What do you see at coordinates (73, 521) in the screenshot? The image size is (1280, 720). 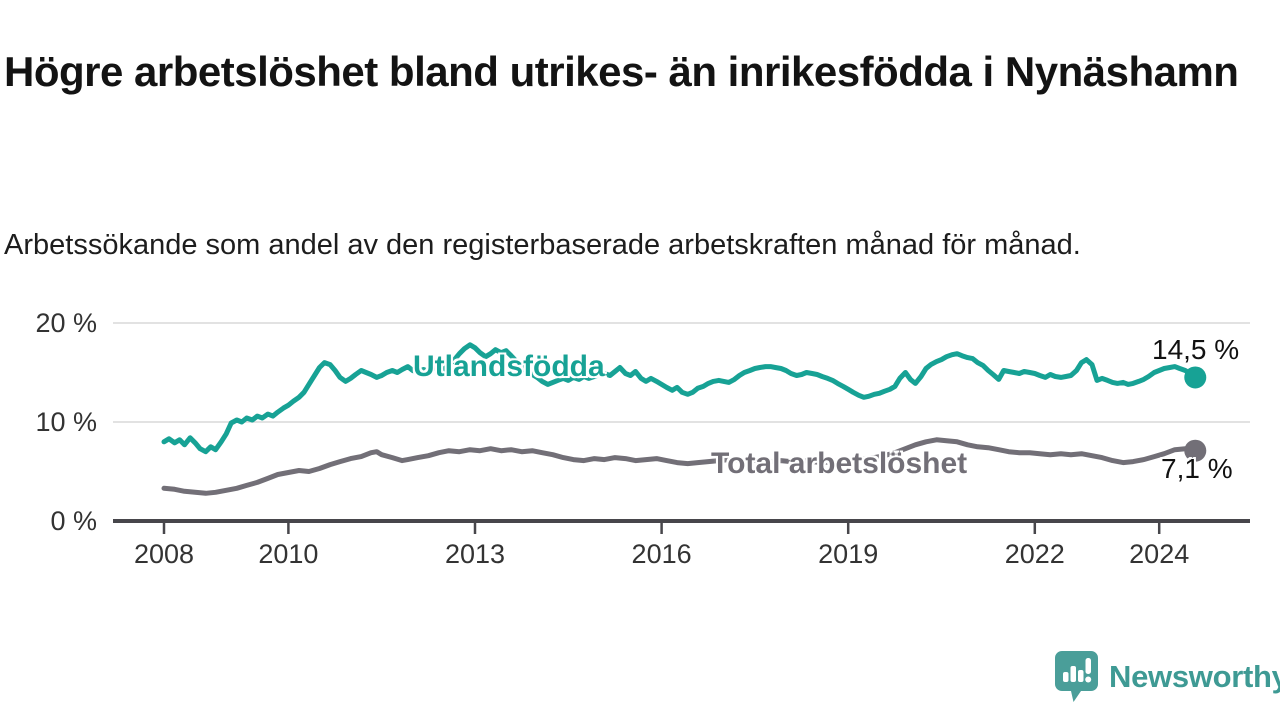 I see `y-axis-tick-label: 0 %` at bounding box center [73, 521].